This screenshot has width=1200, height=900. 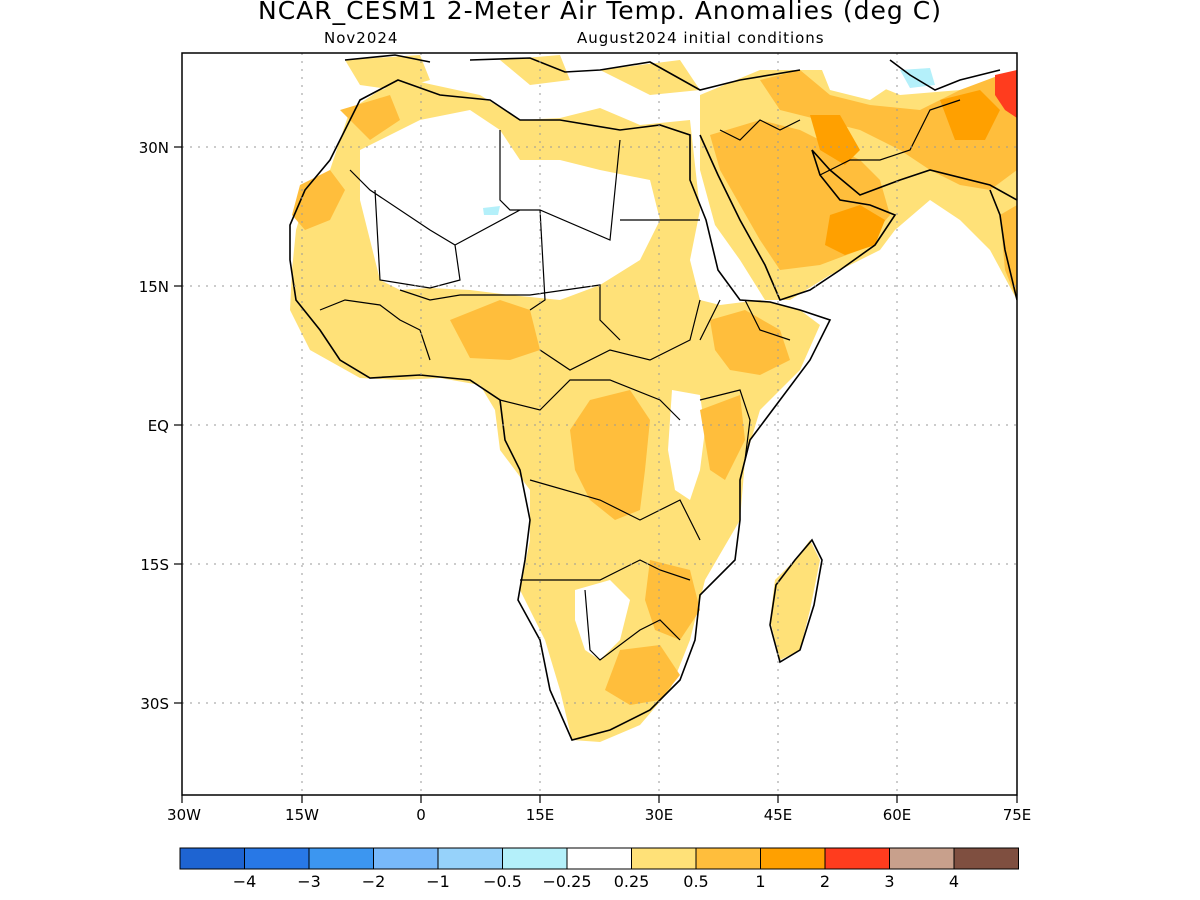 I want to click on anomaly-cyan-caspian, so click(x=917, y=78).